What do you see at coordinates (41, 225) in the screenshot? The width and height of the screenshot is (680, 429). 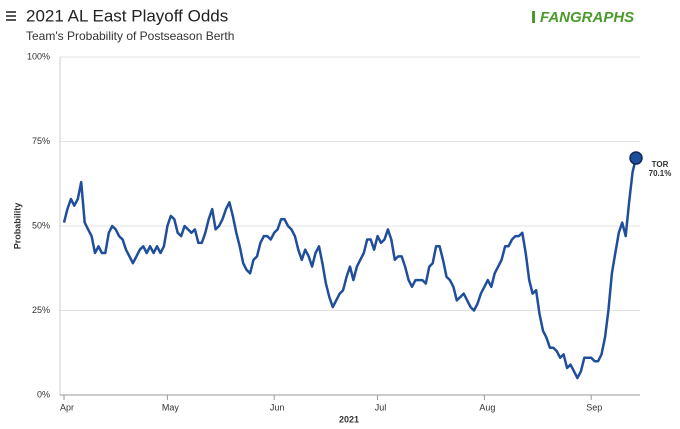 I see `y-tick-label: 50%` at bounding box center [41, 225].